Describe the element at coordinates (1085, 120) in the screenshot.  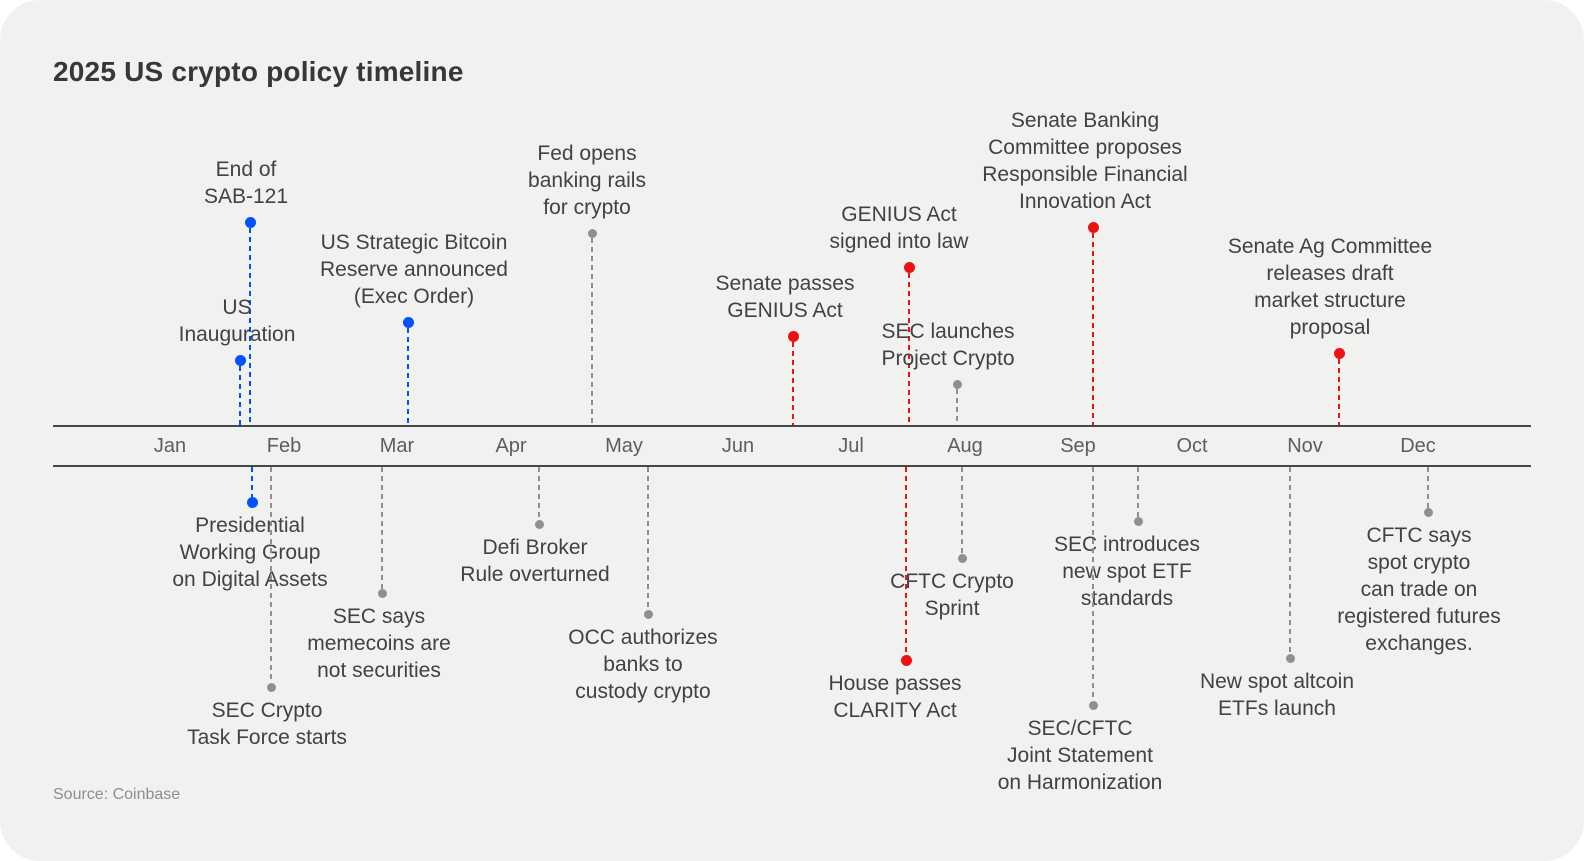
I see `event-label-line: Senate Banking` at that location.